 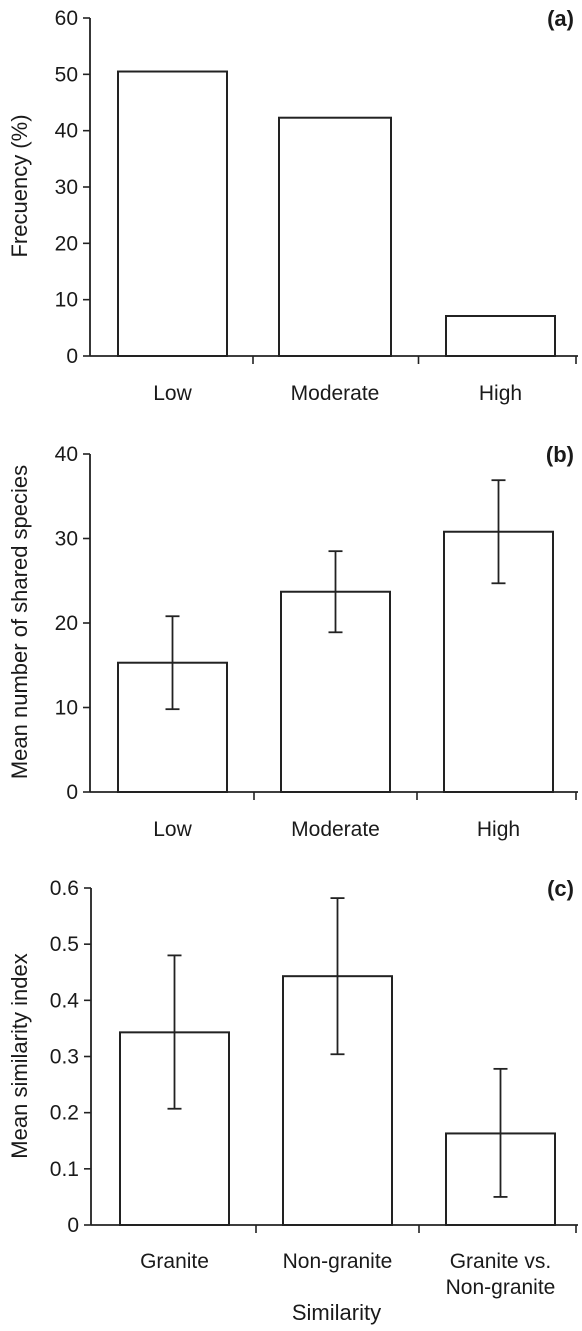 I want to click on y-tick-label: 0.6, so click(x=64, y=888).